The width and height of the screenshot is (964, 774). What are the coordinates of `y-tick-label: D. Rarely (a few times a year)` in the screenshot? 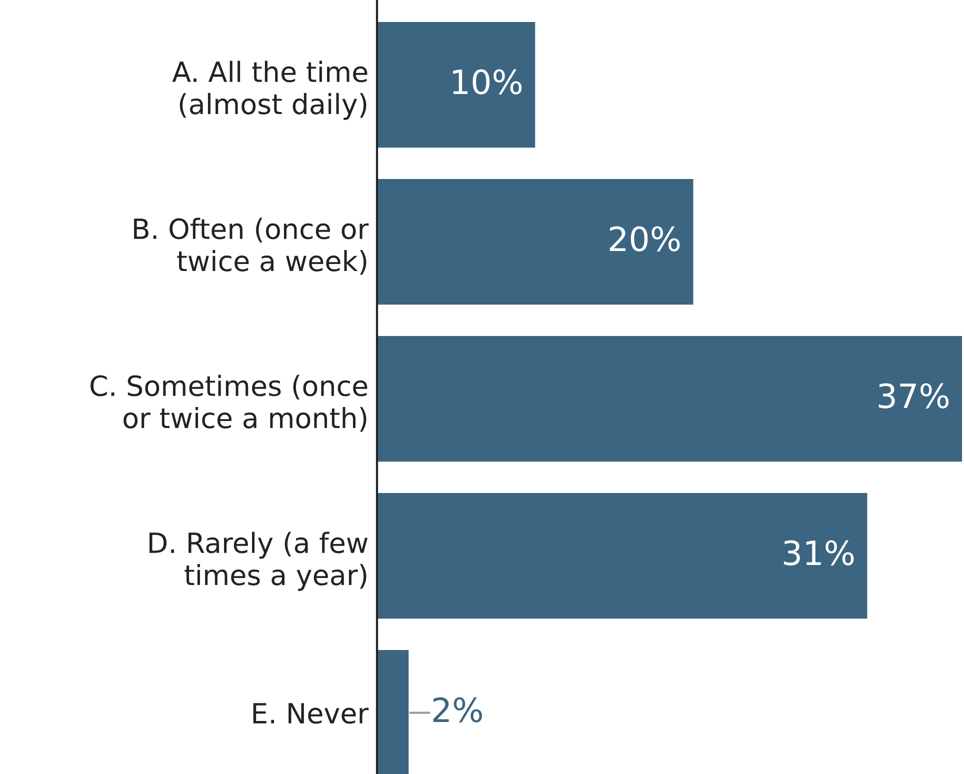 It's located at (259, 561).